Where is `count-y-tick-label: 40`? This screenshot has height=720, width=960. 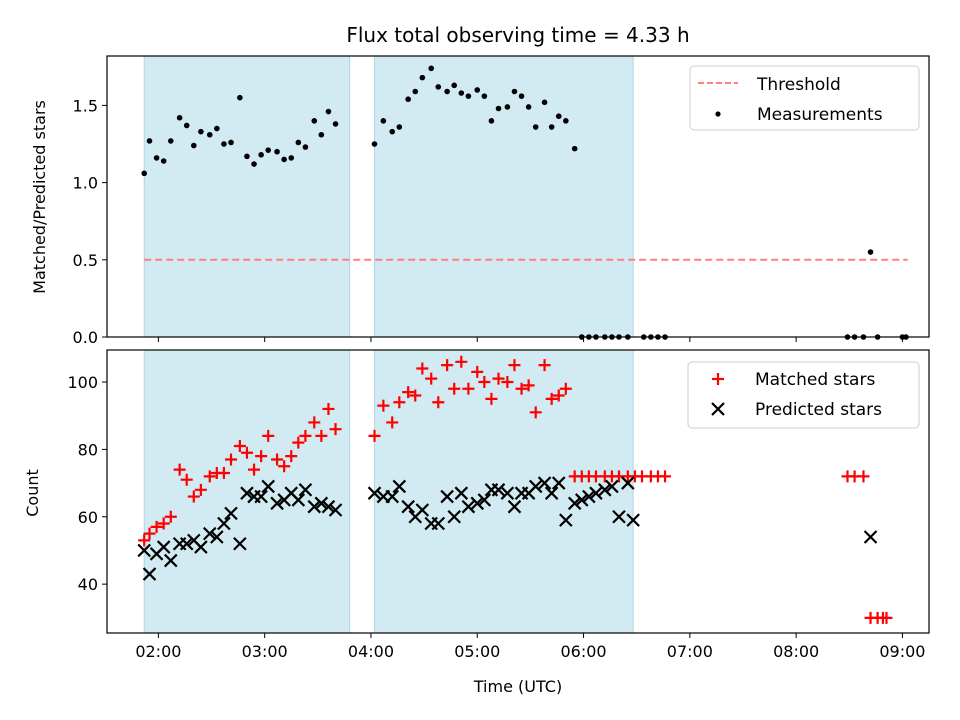
count-y-tick-label: 40 is located at coordinates (88, 584).